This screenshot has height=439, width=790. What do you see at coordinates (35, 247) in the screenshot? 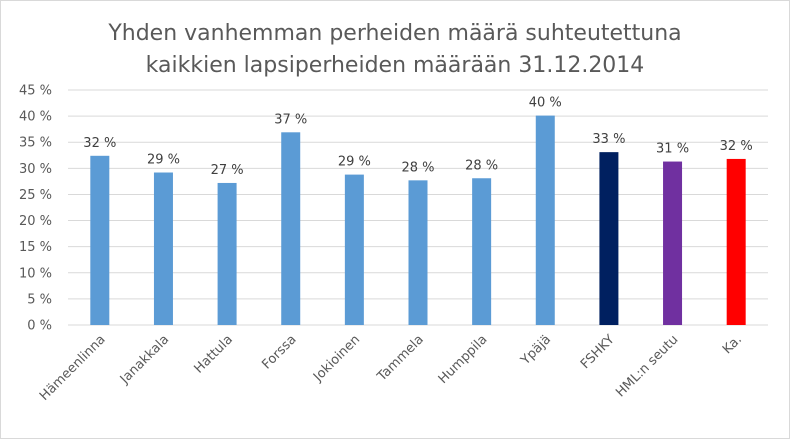
I see `y-tick-label: 15 %` at bounding box center [35, 247].